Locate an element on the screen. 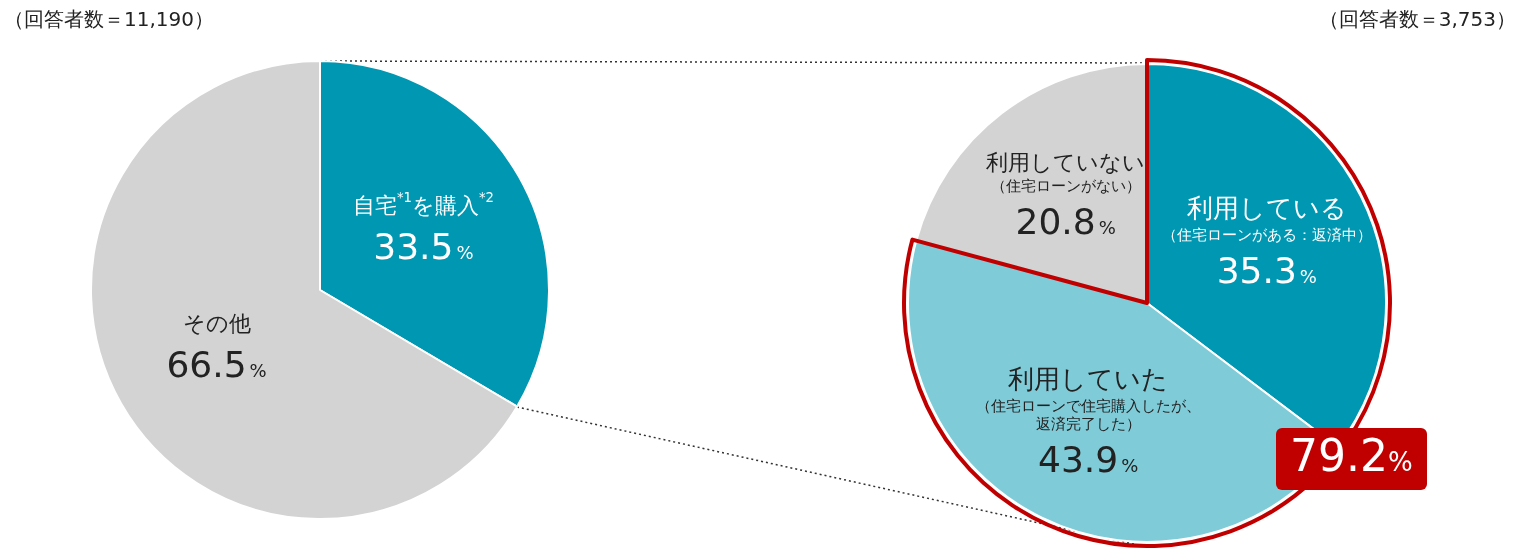  data-label: 66.5% is located at coordinates (216, 364).